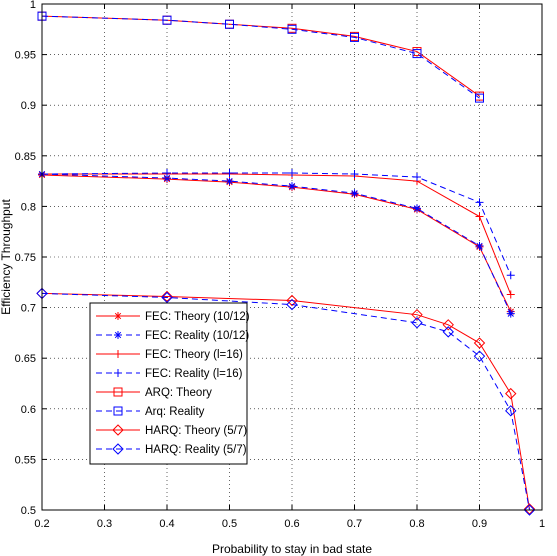  Describe the element at coordinates (25, 460) in the screenshot. I see `y-tick-label: 0.55` at that location.